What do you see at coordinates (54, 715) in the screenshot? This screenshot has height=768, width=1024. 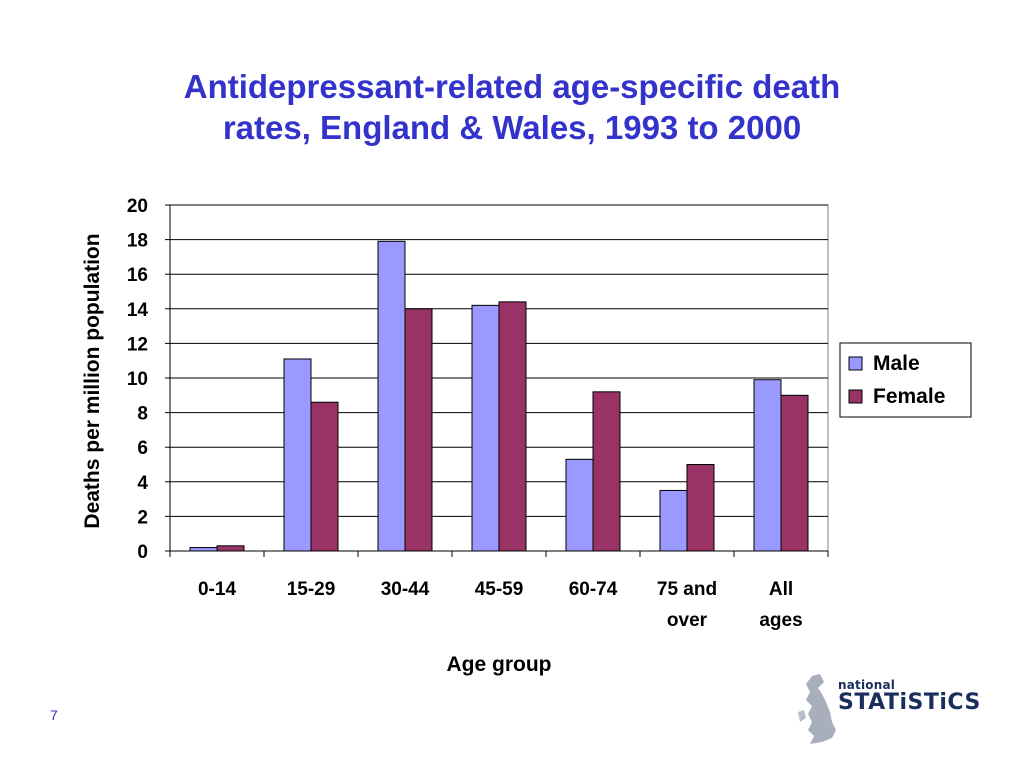 I see `page-number: 7` at bounding box center [54, 715].